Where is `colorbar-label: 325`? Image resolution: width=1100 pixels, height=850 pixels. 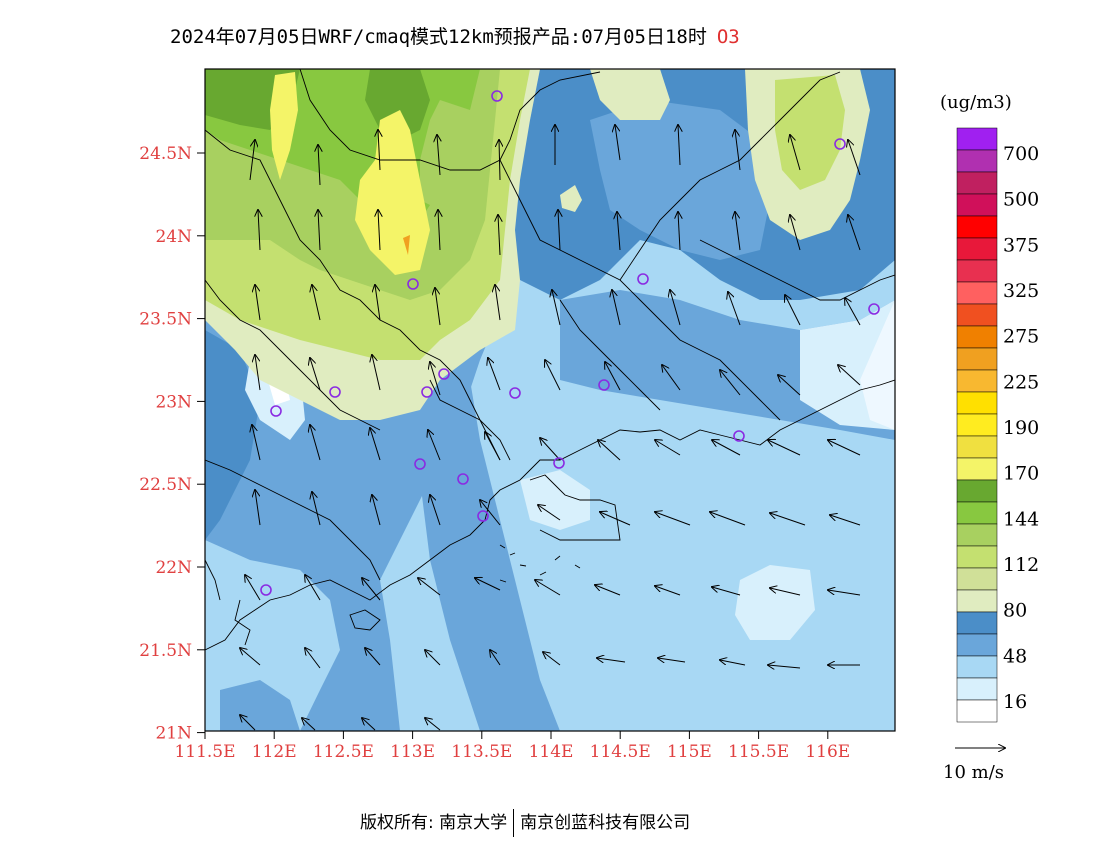
colorbar-label: 325 is located at coordinates (1021, 291).